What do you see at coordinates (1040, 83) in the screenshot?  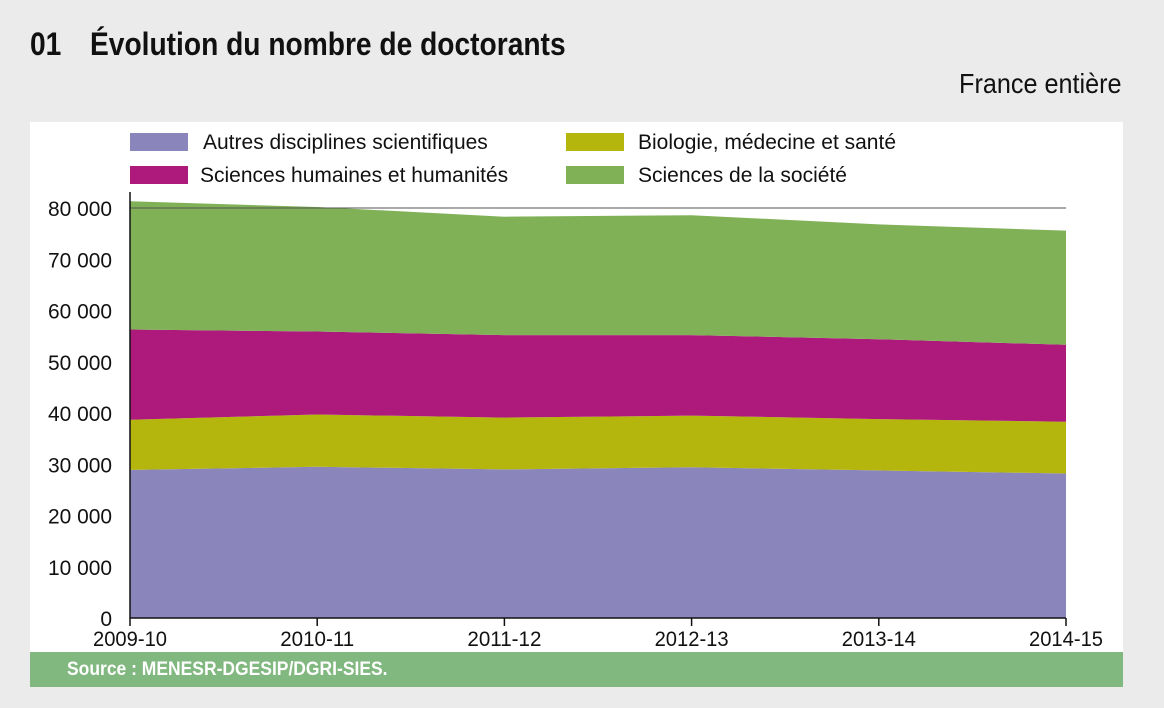 I see `chart-subtitle: France entière` at bounding box center [1040, 83].